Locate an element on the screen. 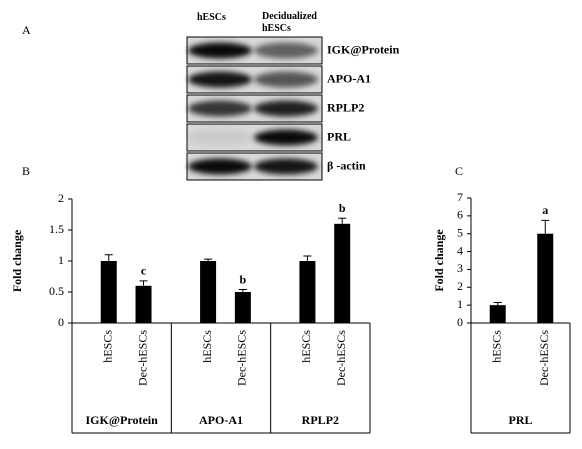 This screenshot has height=449, width=582. group-label: APO-A1 is located at coordinates (221, 420).